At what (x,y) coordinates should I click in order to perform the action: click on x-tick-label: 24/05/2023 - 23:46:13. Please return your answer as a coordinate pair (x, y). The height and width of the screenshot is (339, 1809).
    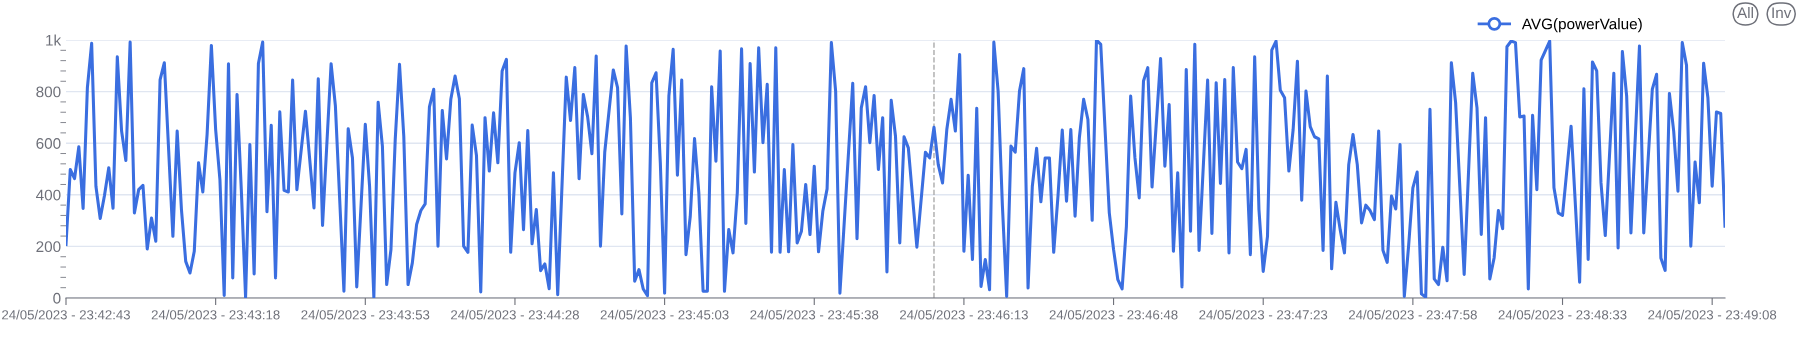
    Looking at the image, I should click on (964, 314).